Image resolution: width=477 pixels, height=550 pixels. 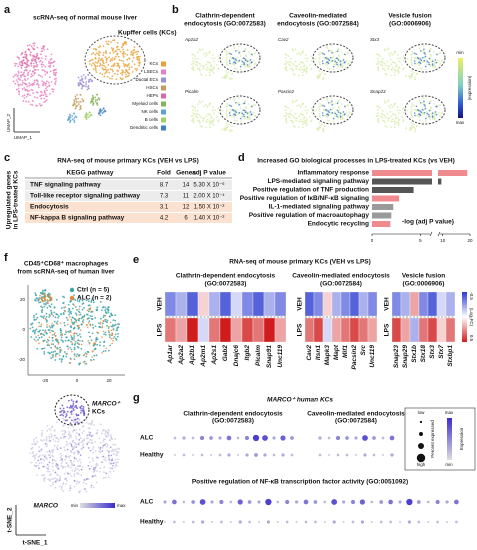 What do you see at coordinates (396, 357) in the screenshot?
I see `gene-label: Snap23` at bounding box center [396, 357].